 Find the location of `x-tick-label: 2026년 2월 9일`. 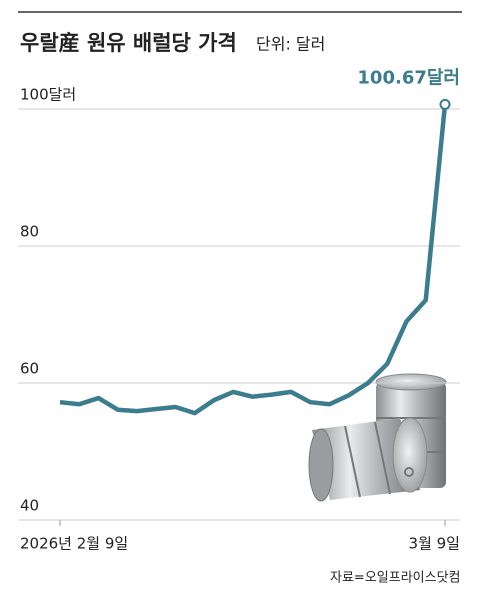

x-tick-label: 2026년 2월 9일 is located at coordinates (74, 544).